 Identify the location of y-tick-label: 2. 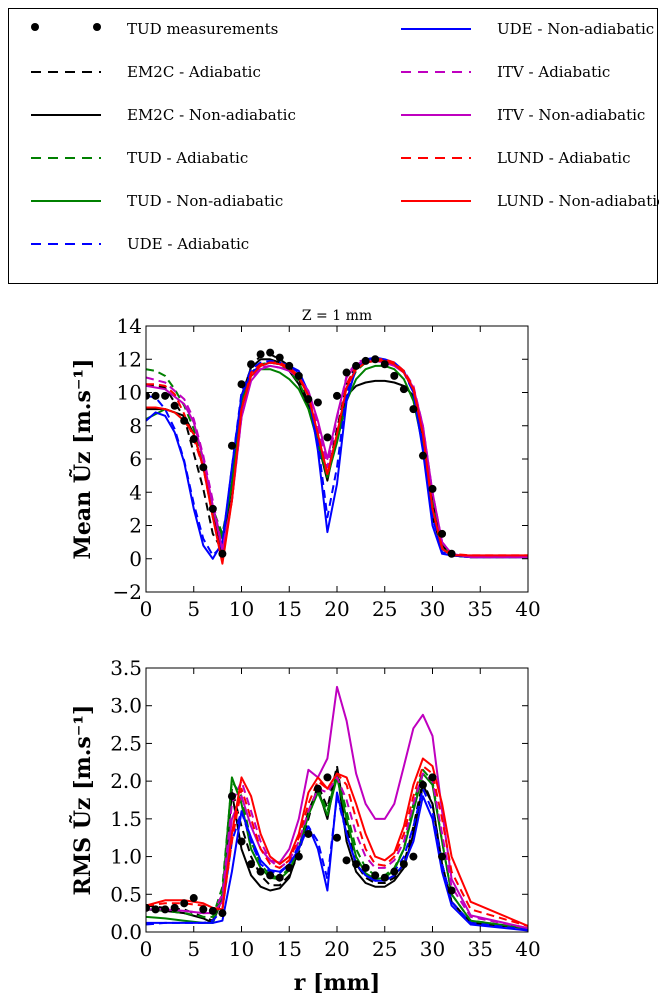
(135, 526).